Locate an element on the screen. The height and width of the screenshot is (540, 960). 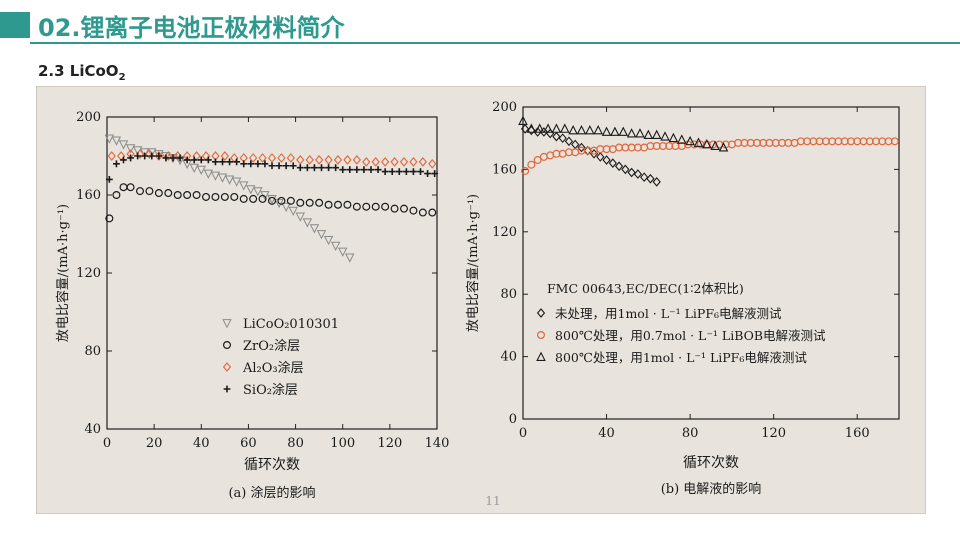
title-underline is located at coordinates (495, 43).